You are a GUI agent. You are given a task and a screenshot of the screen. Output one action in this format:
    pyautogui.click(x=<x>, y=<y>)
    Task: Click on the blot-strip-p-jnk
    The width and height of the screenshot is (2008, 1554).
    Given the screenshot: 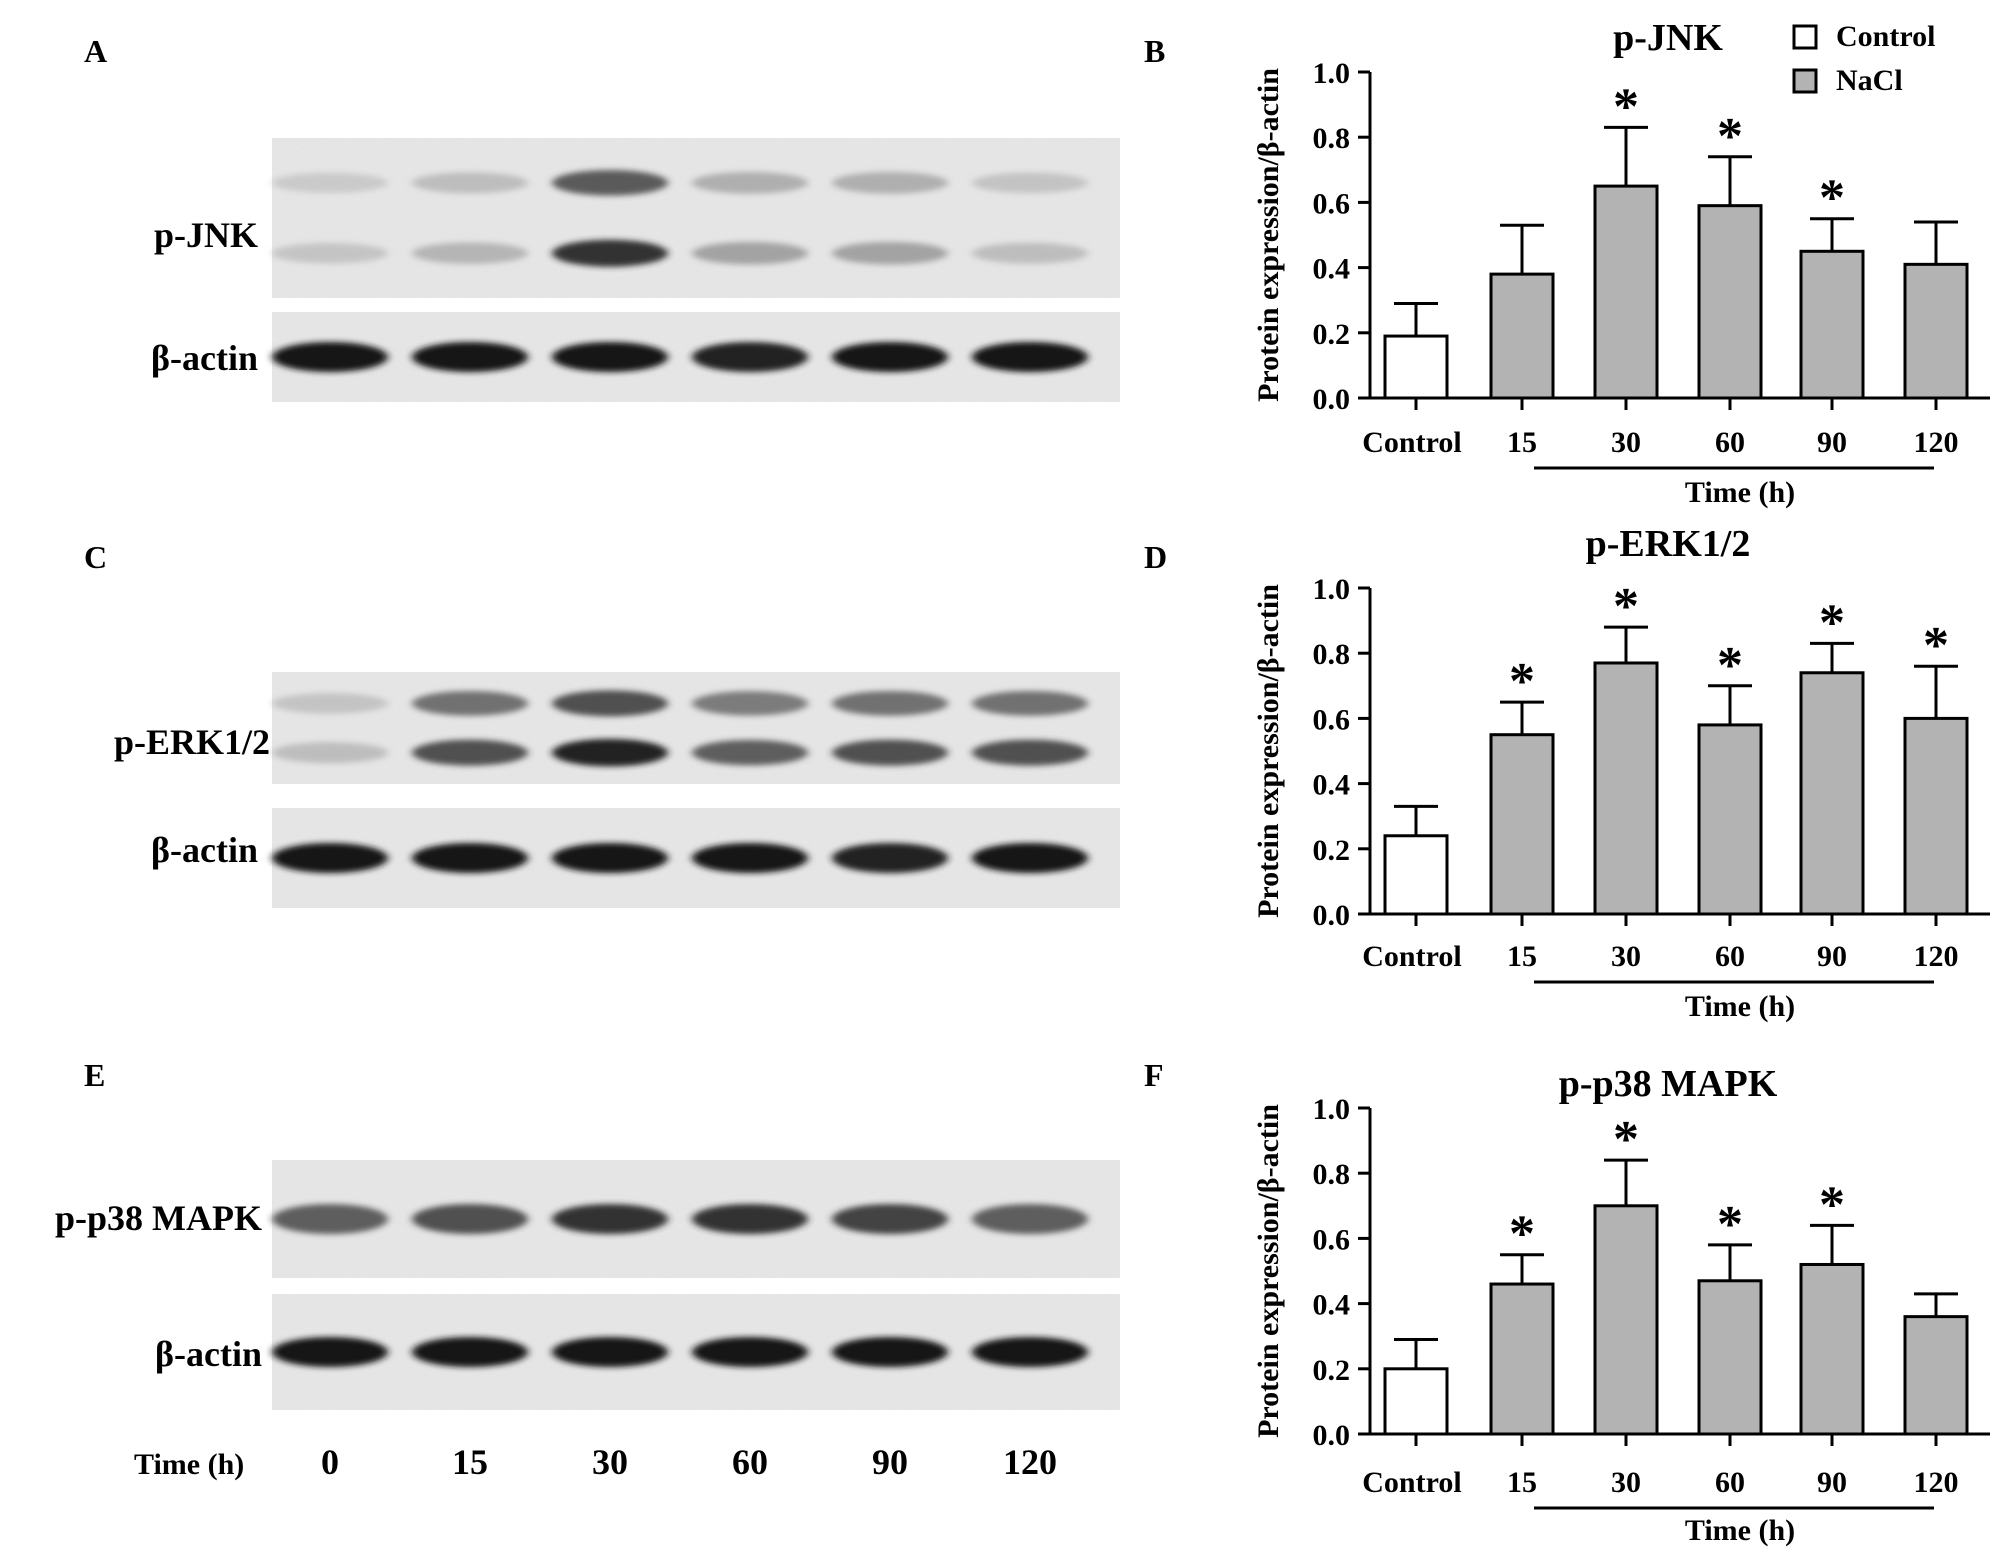 What is the action you would take?
    pyautogui.click(x=696, y=218)
    